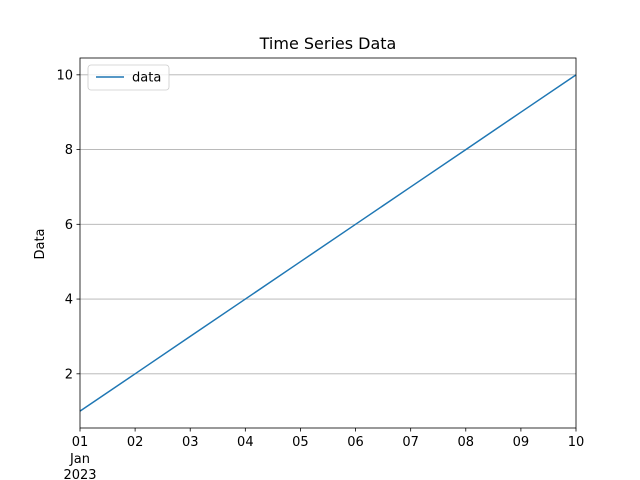 The width and height of the screenshot is (640, 480). Describe the element at coordinates (576, 442) in the screenshot. I see `x-tick-label-10: 10` at that location.